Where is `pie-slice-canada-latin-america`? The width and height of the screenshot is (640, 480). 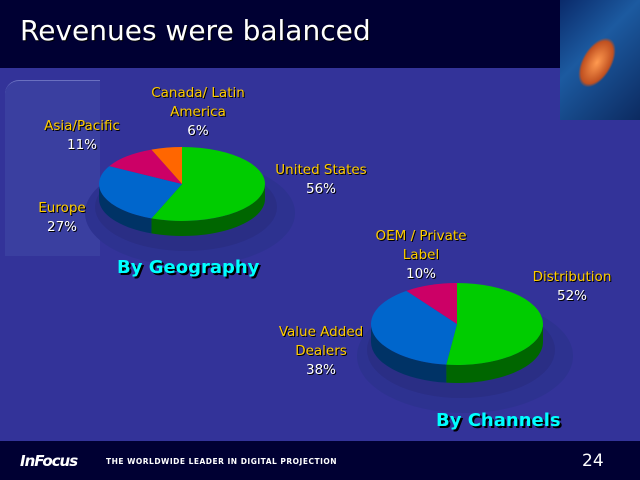 pie-slice-canada-latin-america is located at coordinates (166, 165).